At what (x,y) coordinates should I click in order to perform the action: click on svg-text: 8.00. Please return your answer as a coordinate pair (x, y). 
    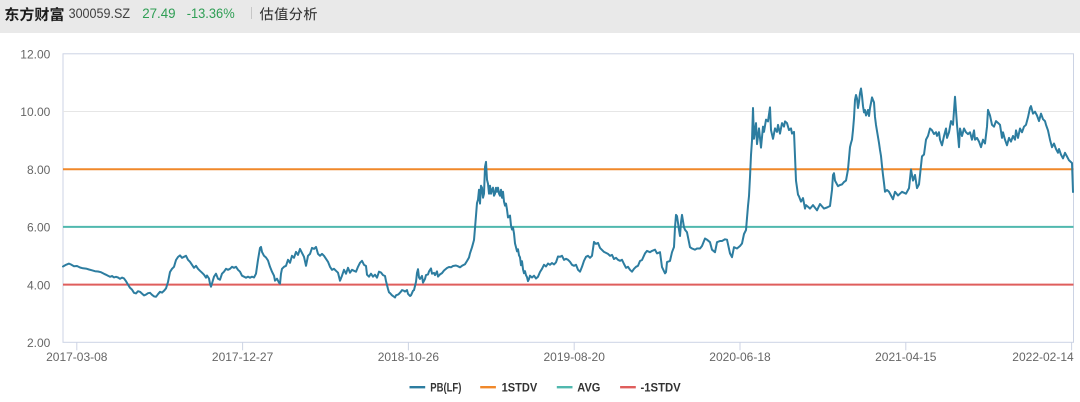
    Looking at the image, I should click on (39, 170).